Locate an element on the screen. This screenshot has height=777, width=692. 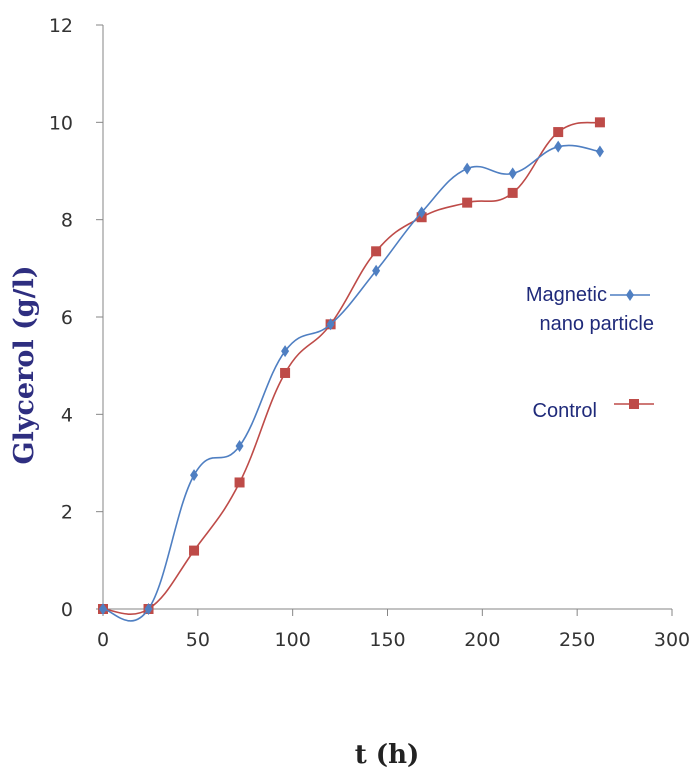
legend-item: Magnetic nano particle is located at coordinates (590, 309).